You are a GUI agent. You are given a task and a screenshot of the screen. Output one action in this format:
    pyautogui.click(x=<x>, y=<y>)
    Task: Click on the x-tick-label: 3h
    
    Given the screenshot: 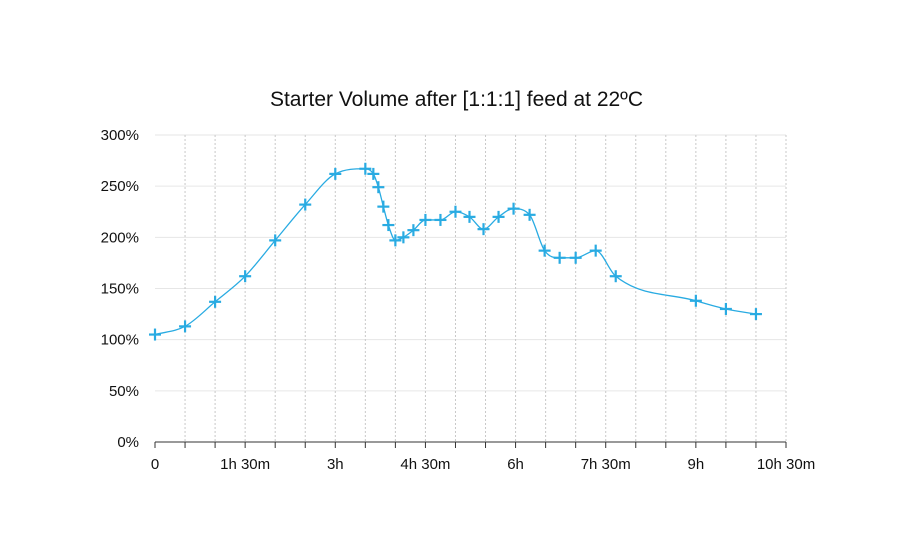 What is the action you would take?
    pyautogui.click(x=335, y=464)
    